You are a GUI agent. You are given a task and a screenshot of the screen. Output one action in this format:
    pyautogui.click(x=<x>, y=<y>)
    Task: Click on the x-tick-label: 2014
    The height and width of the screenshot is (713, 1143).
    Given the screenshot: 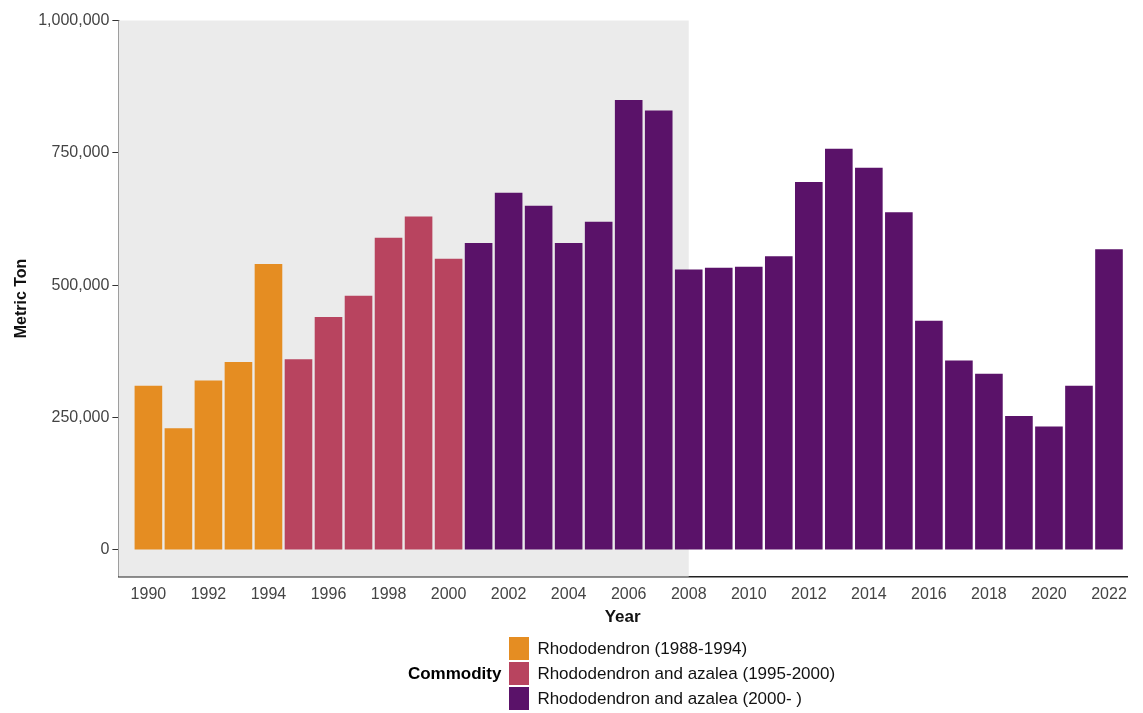 What is the action you would take?
    pyautogui.click(x=869, y=594)
    